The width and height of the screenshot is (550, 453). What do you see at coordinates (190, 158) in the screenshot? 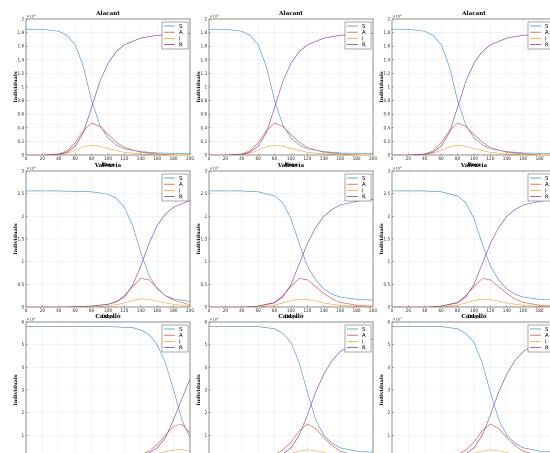
I see `x-tick-label: 200` at bounding box center [190, 158].